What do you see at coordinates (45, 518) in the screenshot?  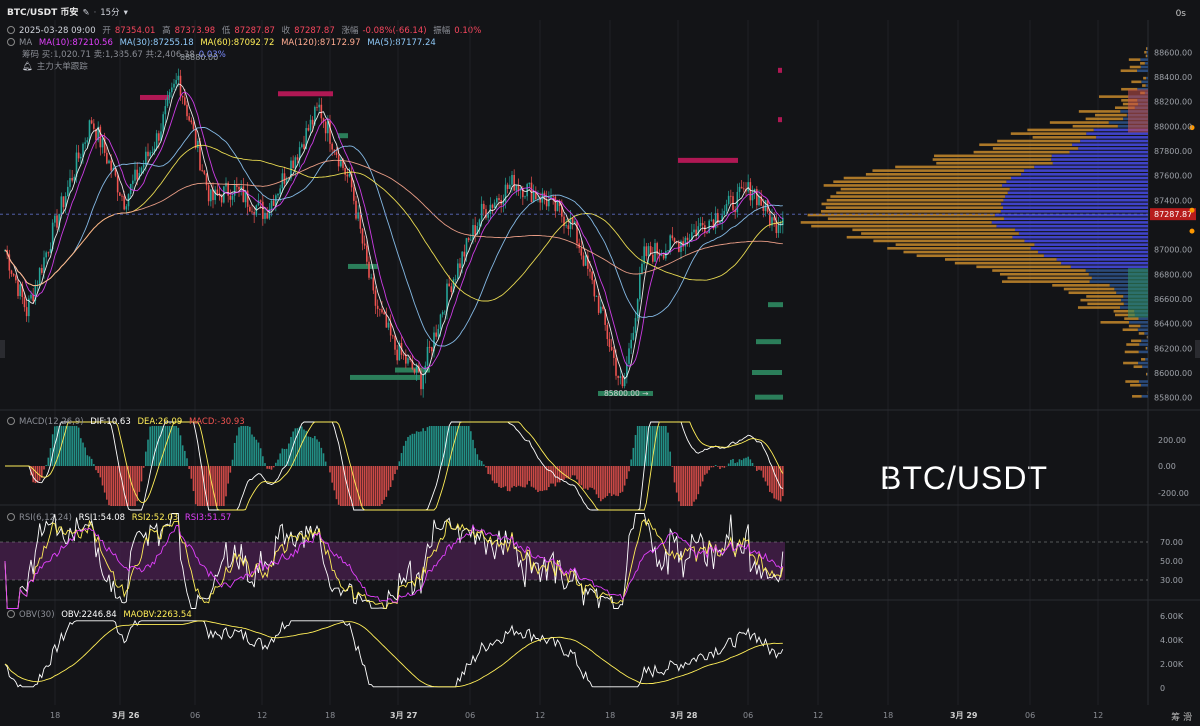 I see `rsi-title: RSI(6,12,24)` at bounding box center [45, 518].